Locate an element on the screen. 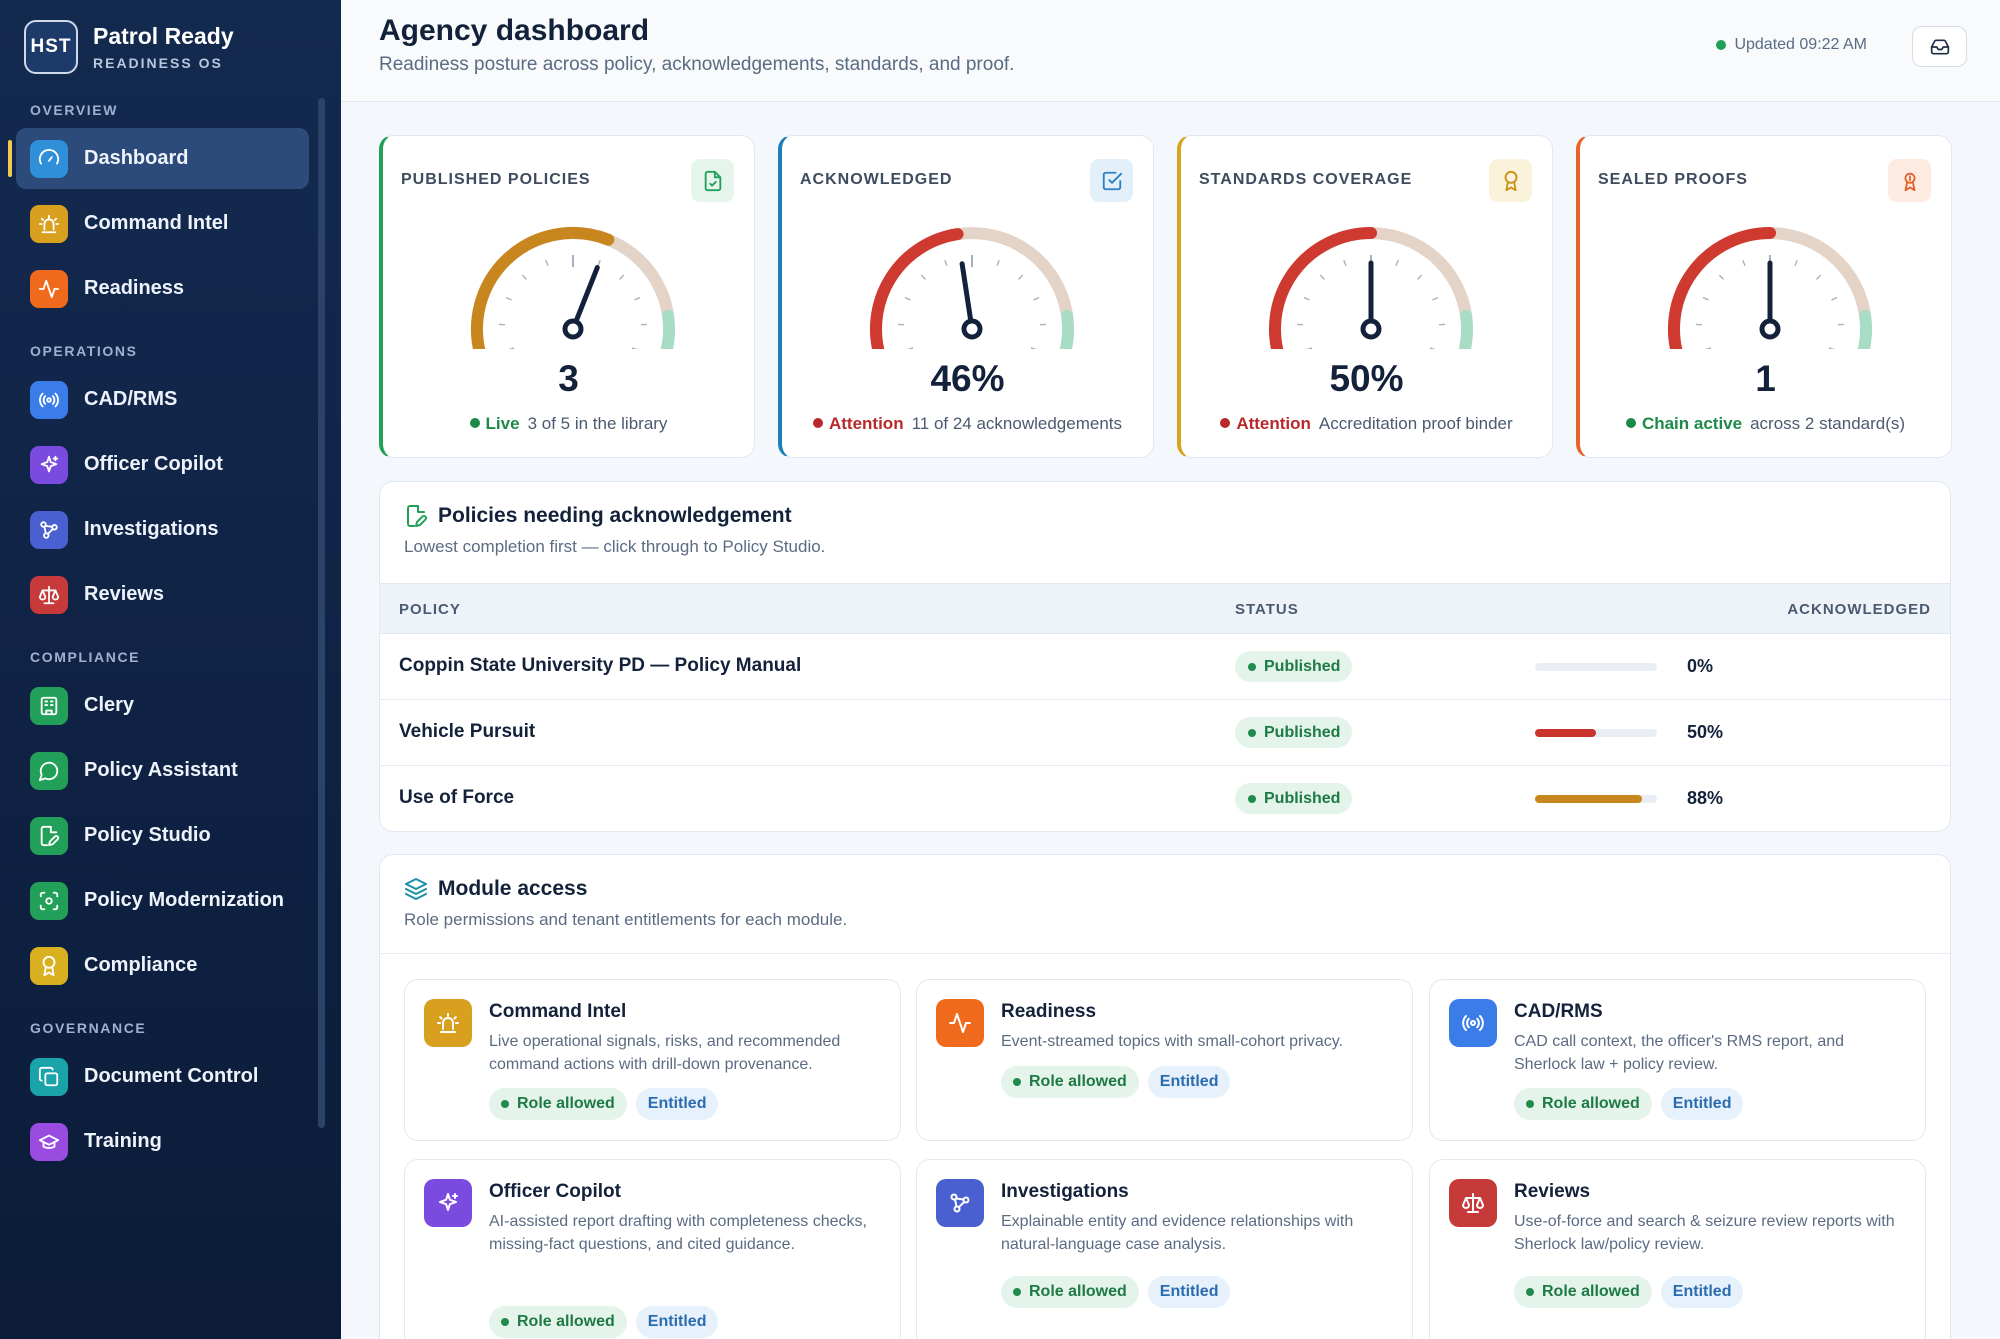  nav-section-compliance: COMPLIANCE is located at coordinates (85, 657).